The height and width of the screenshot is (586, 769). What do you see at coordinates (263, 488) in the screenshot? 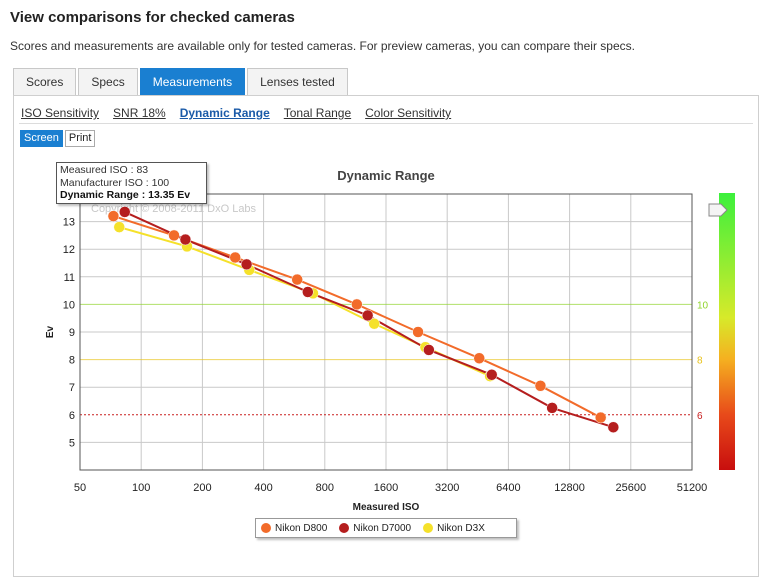
I see `x-tick-label: 400` at bounding box center [263, 488].